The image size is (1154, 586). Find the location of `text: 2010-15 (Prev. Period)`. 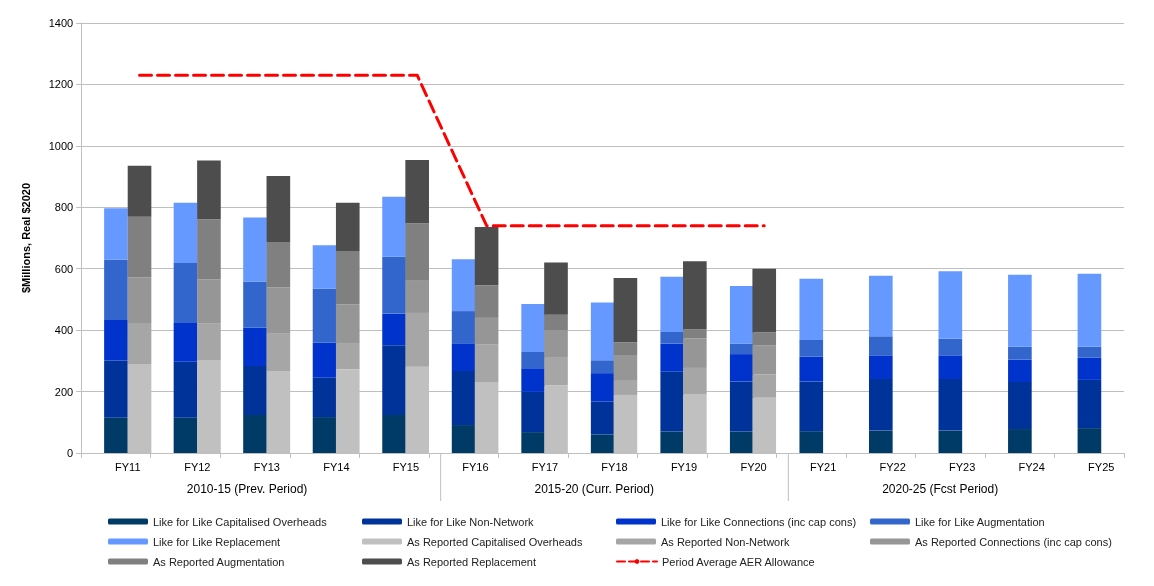

text: 2010-15 (Prev. Period) is located at coordinates (247, 489).